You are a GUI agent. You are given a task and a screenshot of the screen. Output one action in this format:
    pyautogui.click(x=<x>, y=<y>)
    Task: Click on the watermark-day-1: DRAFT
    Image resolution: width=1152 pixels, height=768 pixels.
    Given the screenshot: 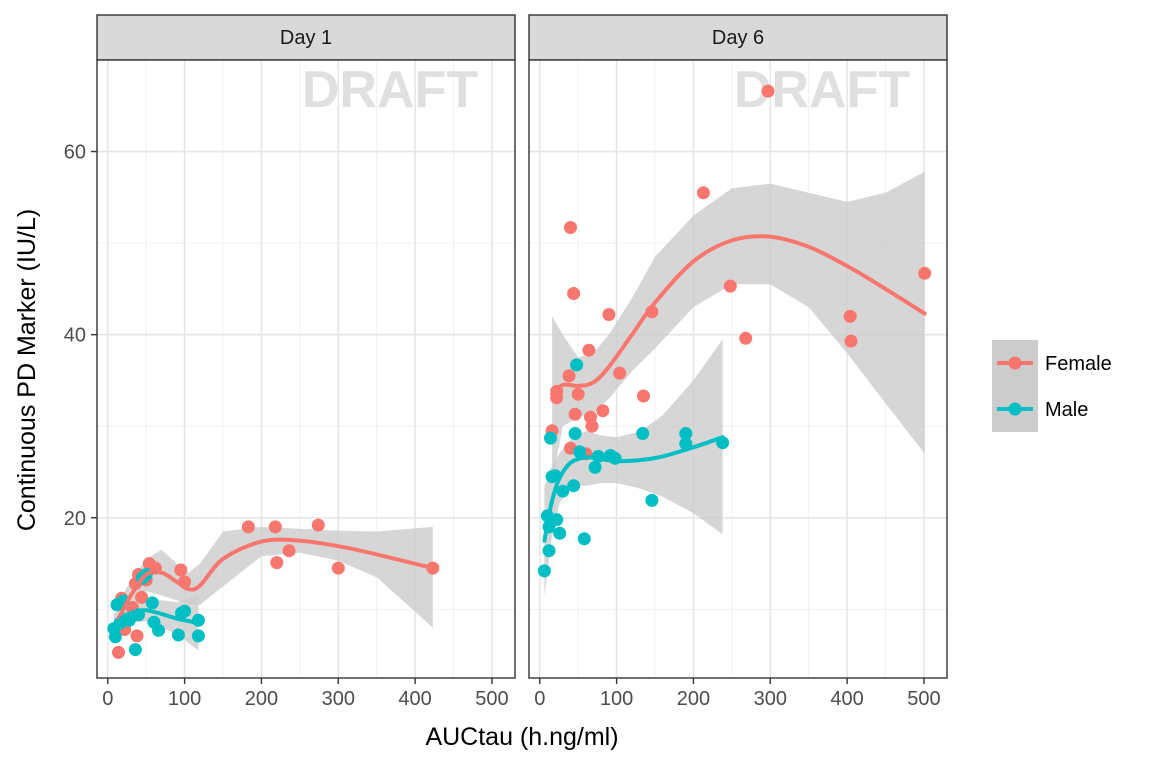 What is the action you would take?
    pyautogui.click(x=390, y=90)
    